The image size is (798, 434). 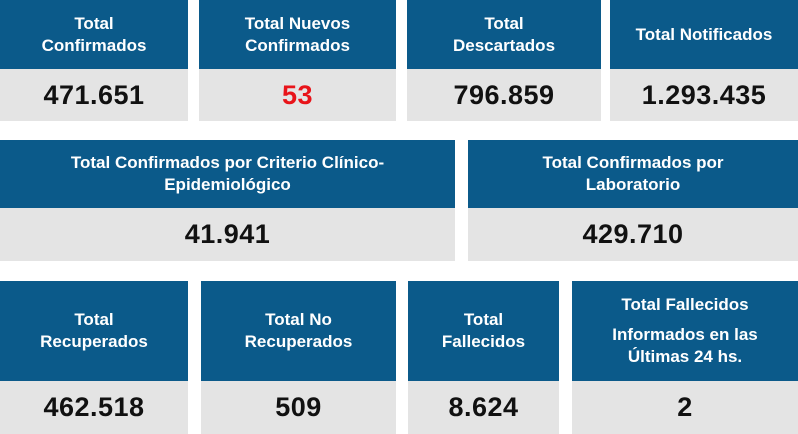 I want to click on card-title: Total Descartados, so click(x=504, y=34).